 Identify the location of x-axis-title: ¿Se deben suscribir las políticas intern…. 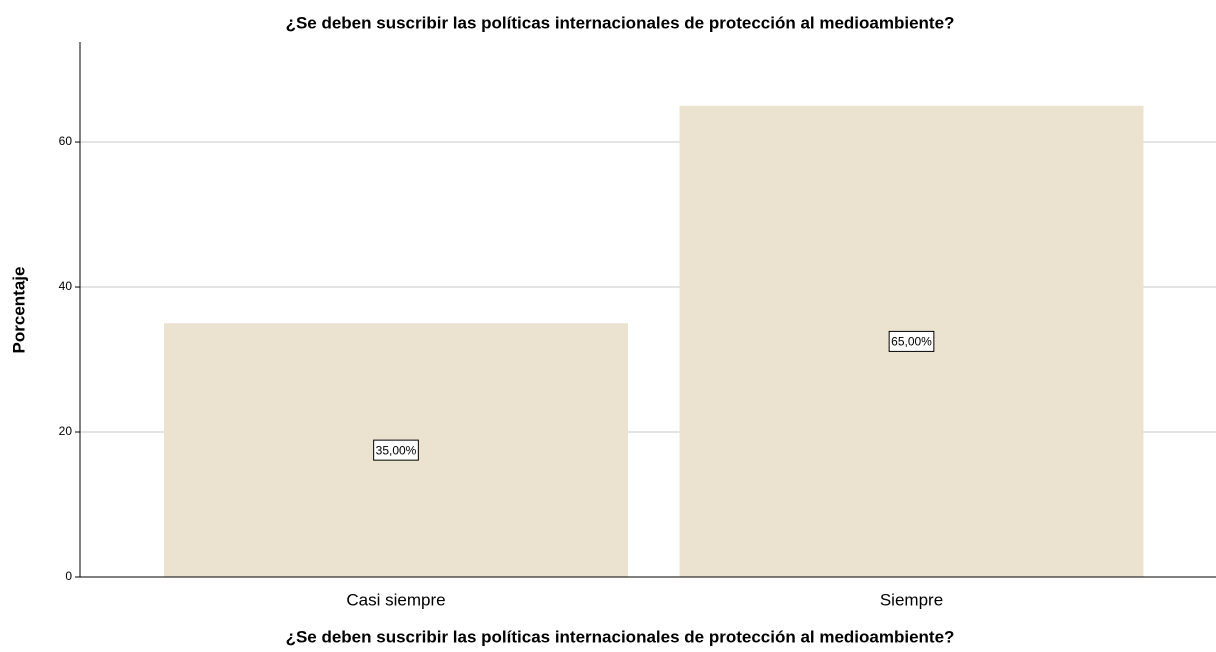
(620, 636).